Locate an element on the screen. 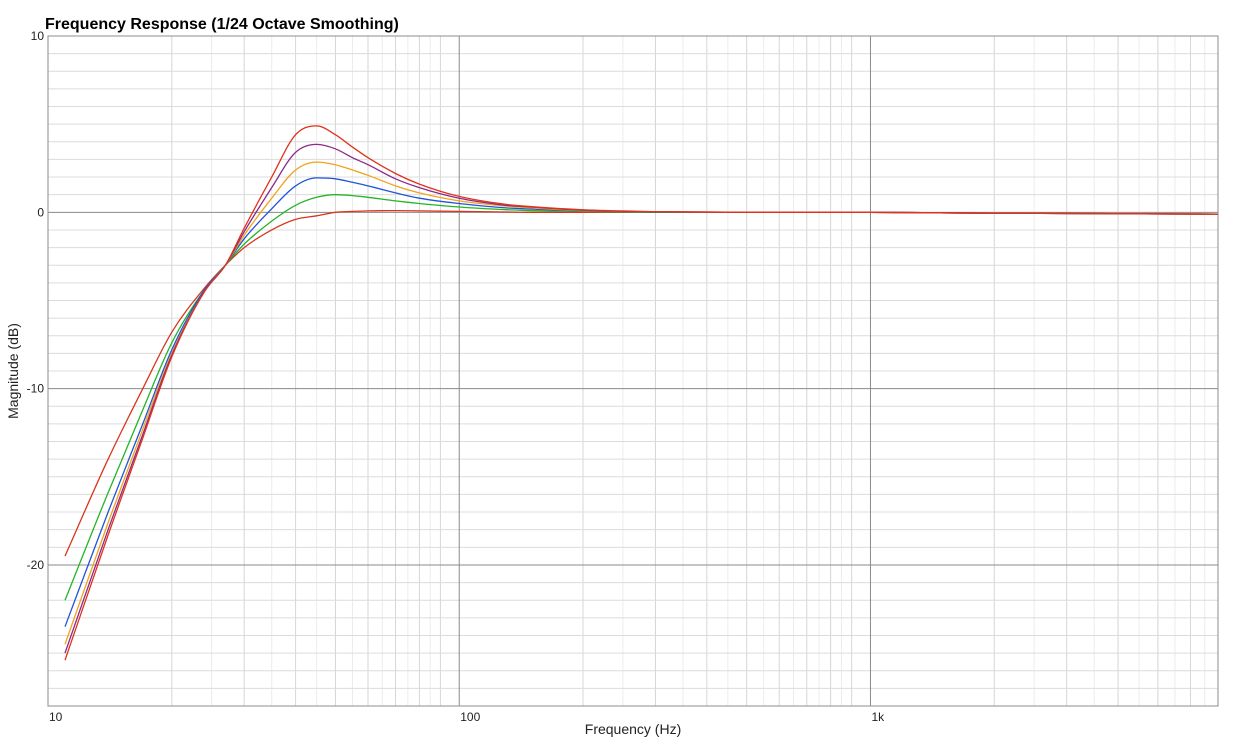  y-tick-label: -10 is located at coordinates (36, 389).